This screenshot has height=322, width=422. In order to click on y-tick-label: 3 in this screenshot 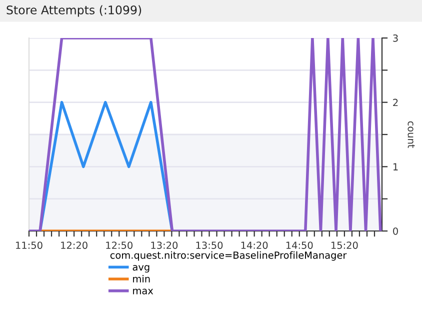, I will do `click(395, 38)`.